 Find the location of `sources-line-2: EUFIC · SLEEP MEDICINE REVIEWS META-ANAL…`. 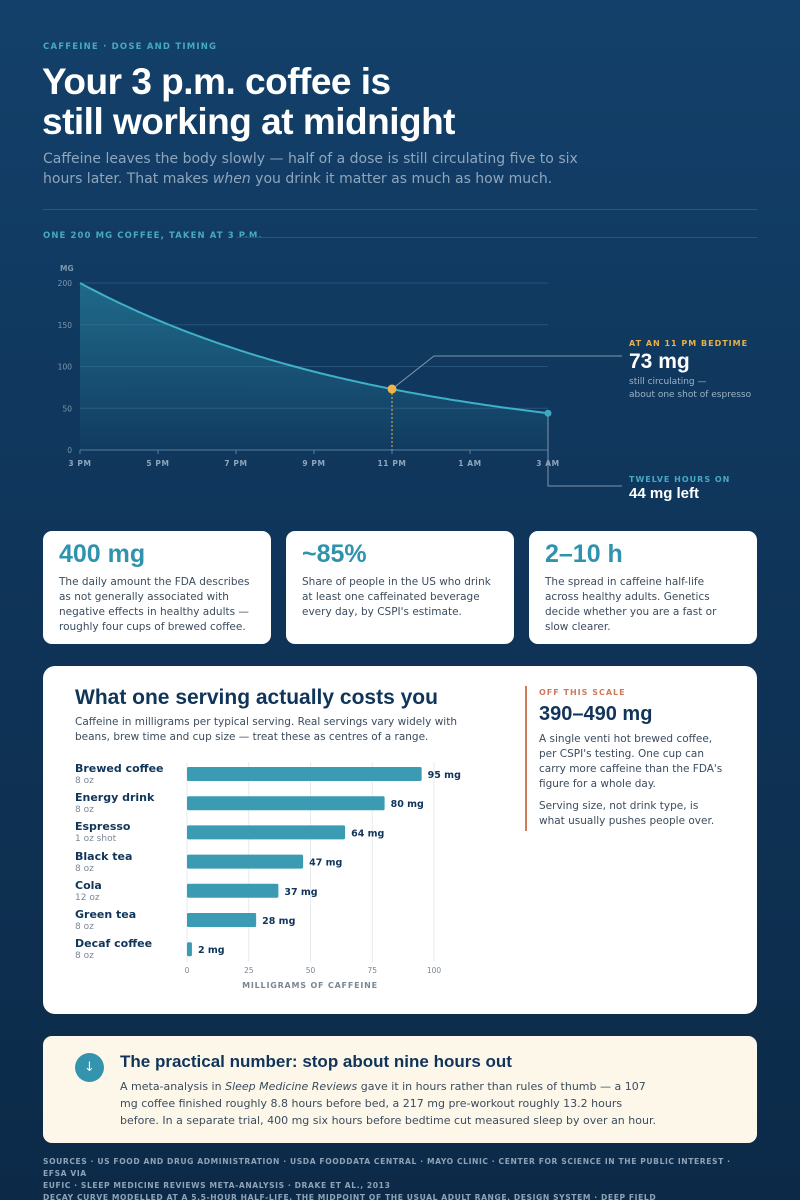

sources-line-2: EUFIC · SLEEP MEDICINE REVIEWS META-ANAL… is located at coordinates (217, 1185).